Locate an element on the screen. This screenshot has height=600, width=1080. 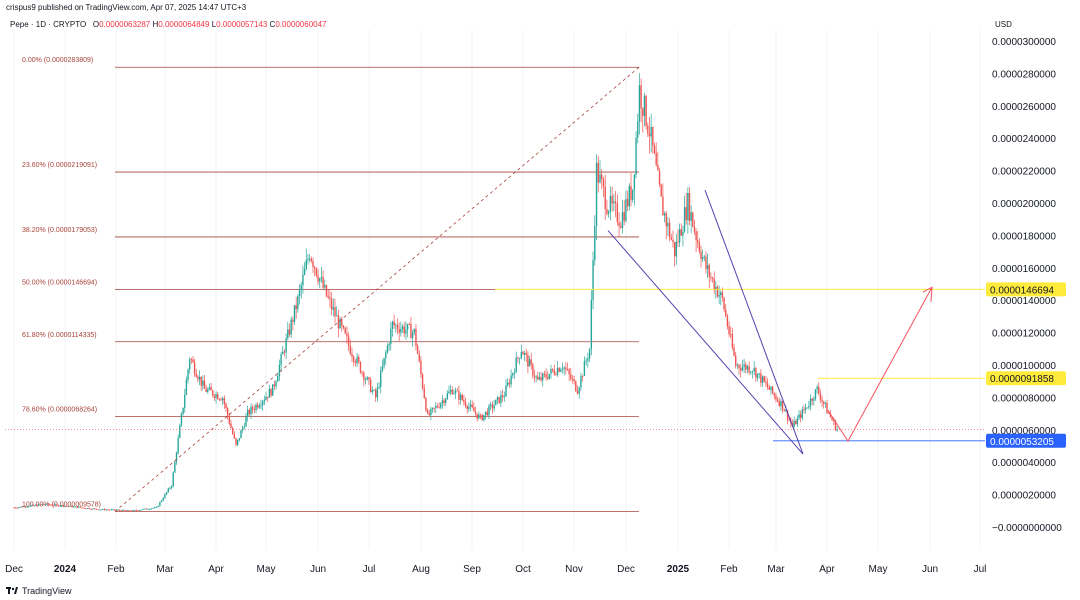
open-label: O is located at coordinates (96, 24).